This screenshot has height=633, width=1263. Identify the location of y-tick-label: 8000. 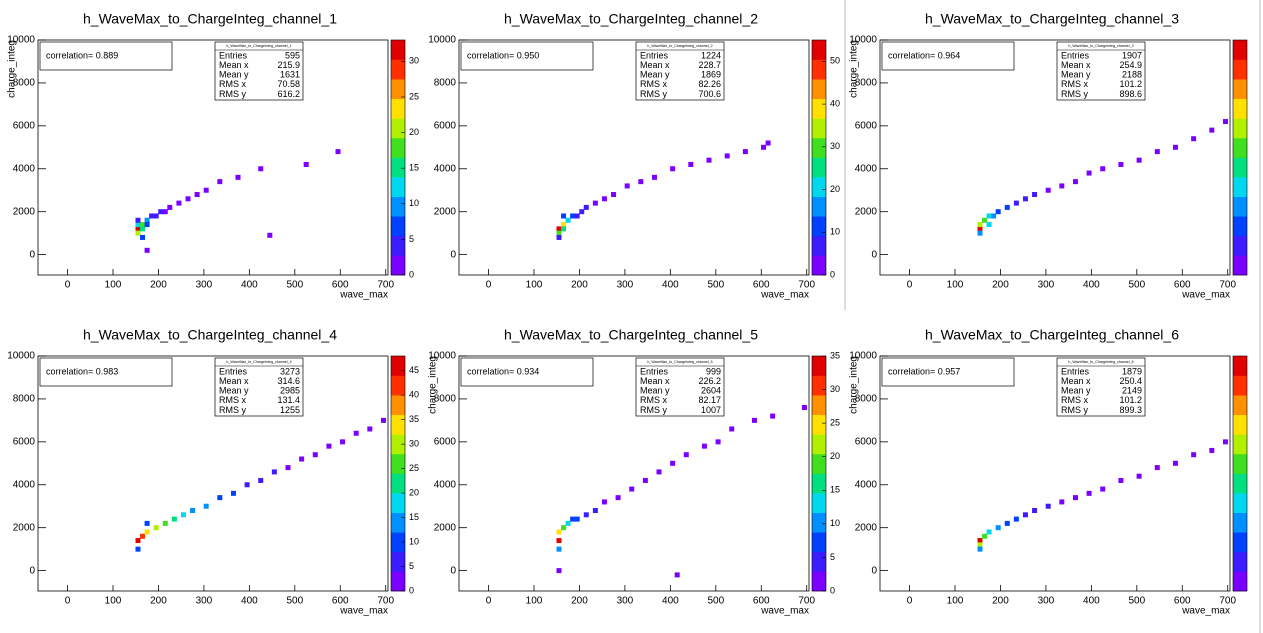
(445, 83).